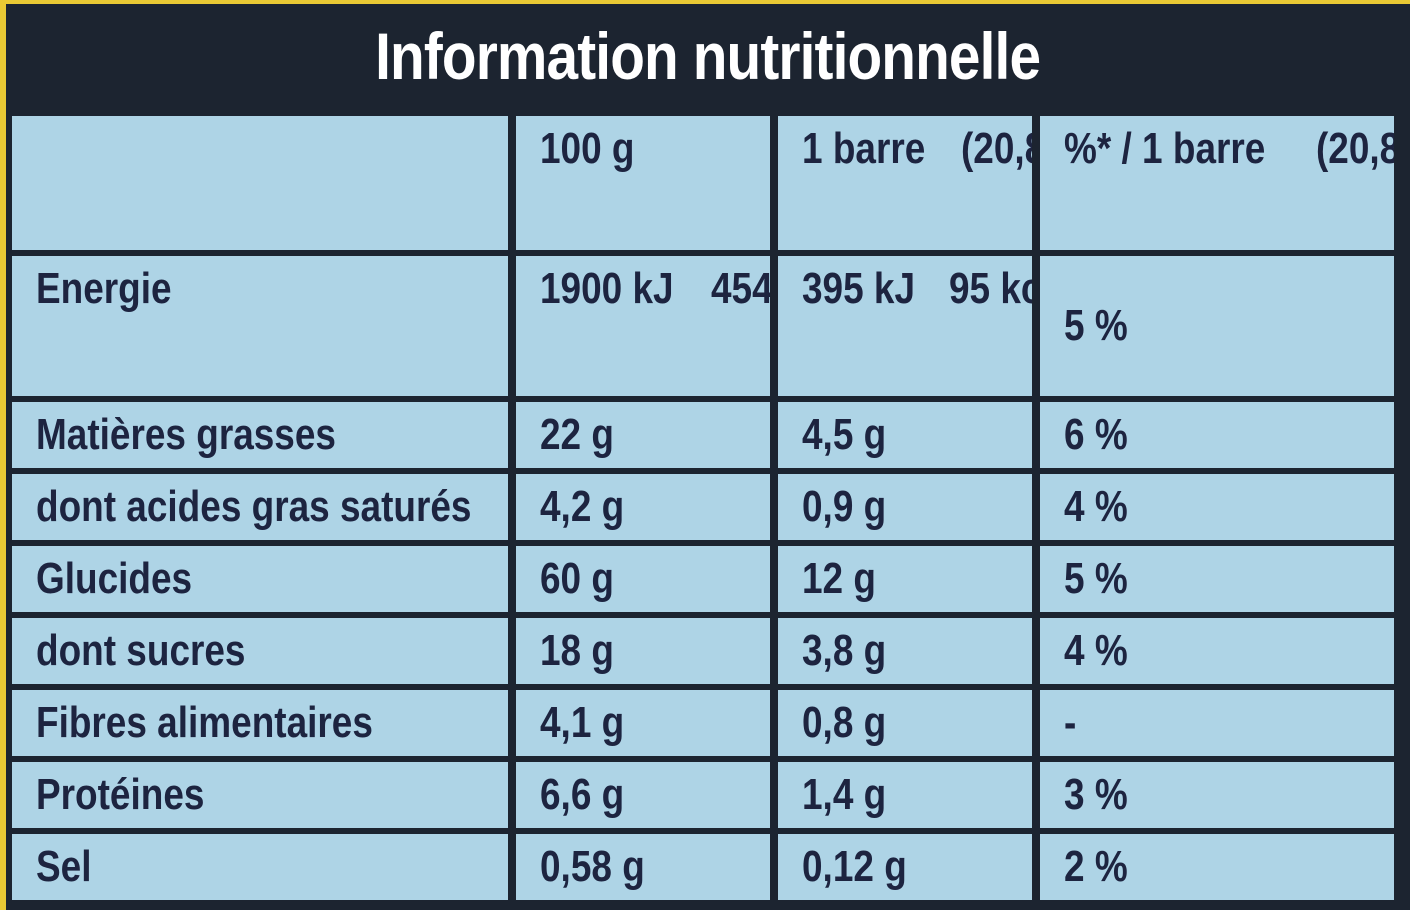 The width and height of the screenshot is (1410, 910). What do you see at coordinates (643, 723) in the screenshot?
I see `row-100g: 4,1 g` at bounding box center [643, 723].